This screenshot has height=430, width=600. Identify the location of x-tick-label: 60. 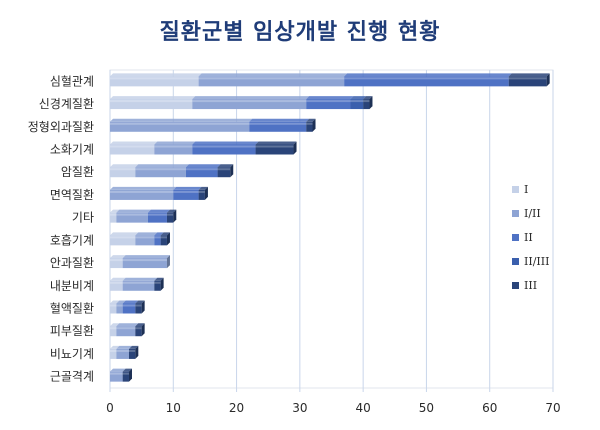
(489, 408).